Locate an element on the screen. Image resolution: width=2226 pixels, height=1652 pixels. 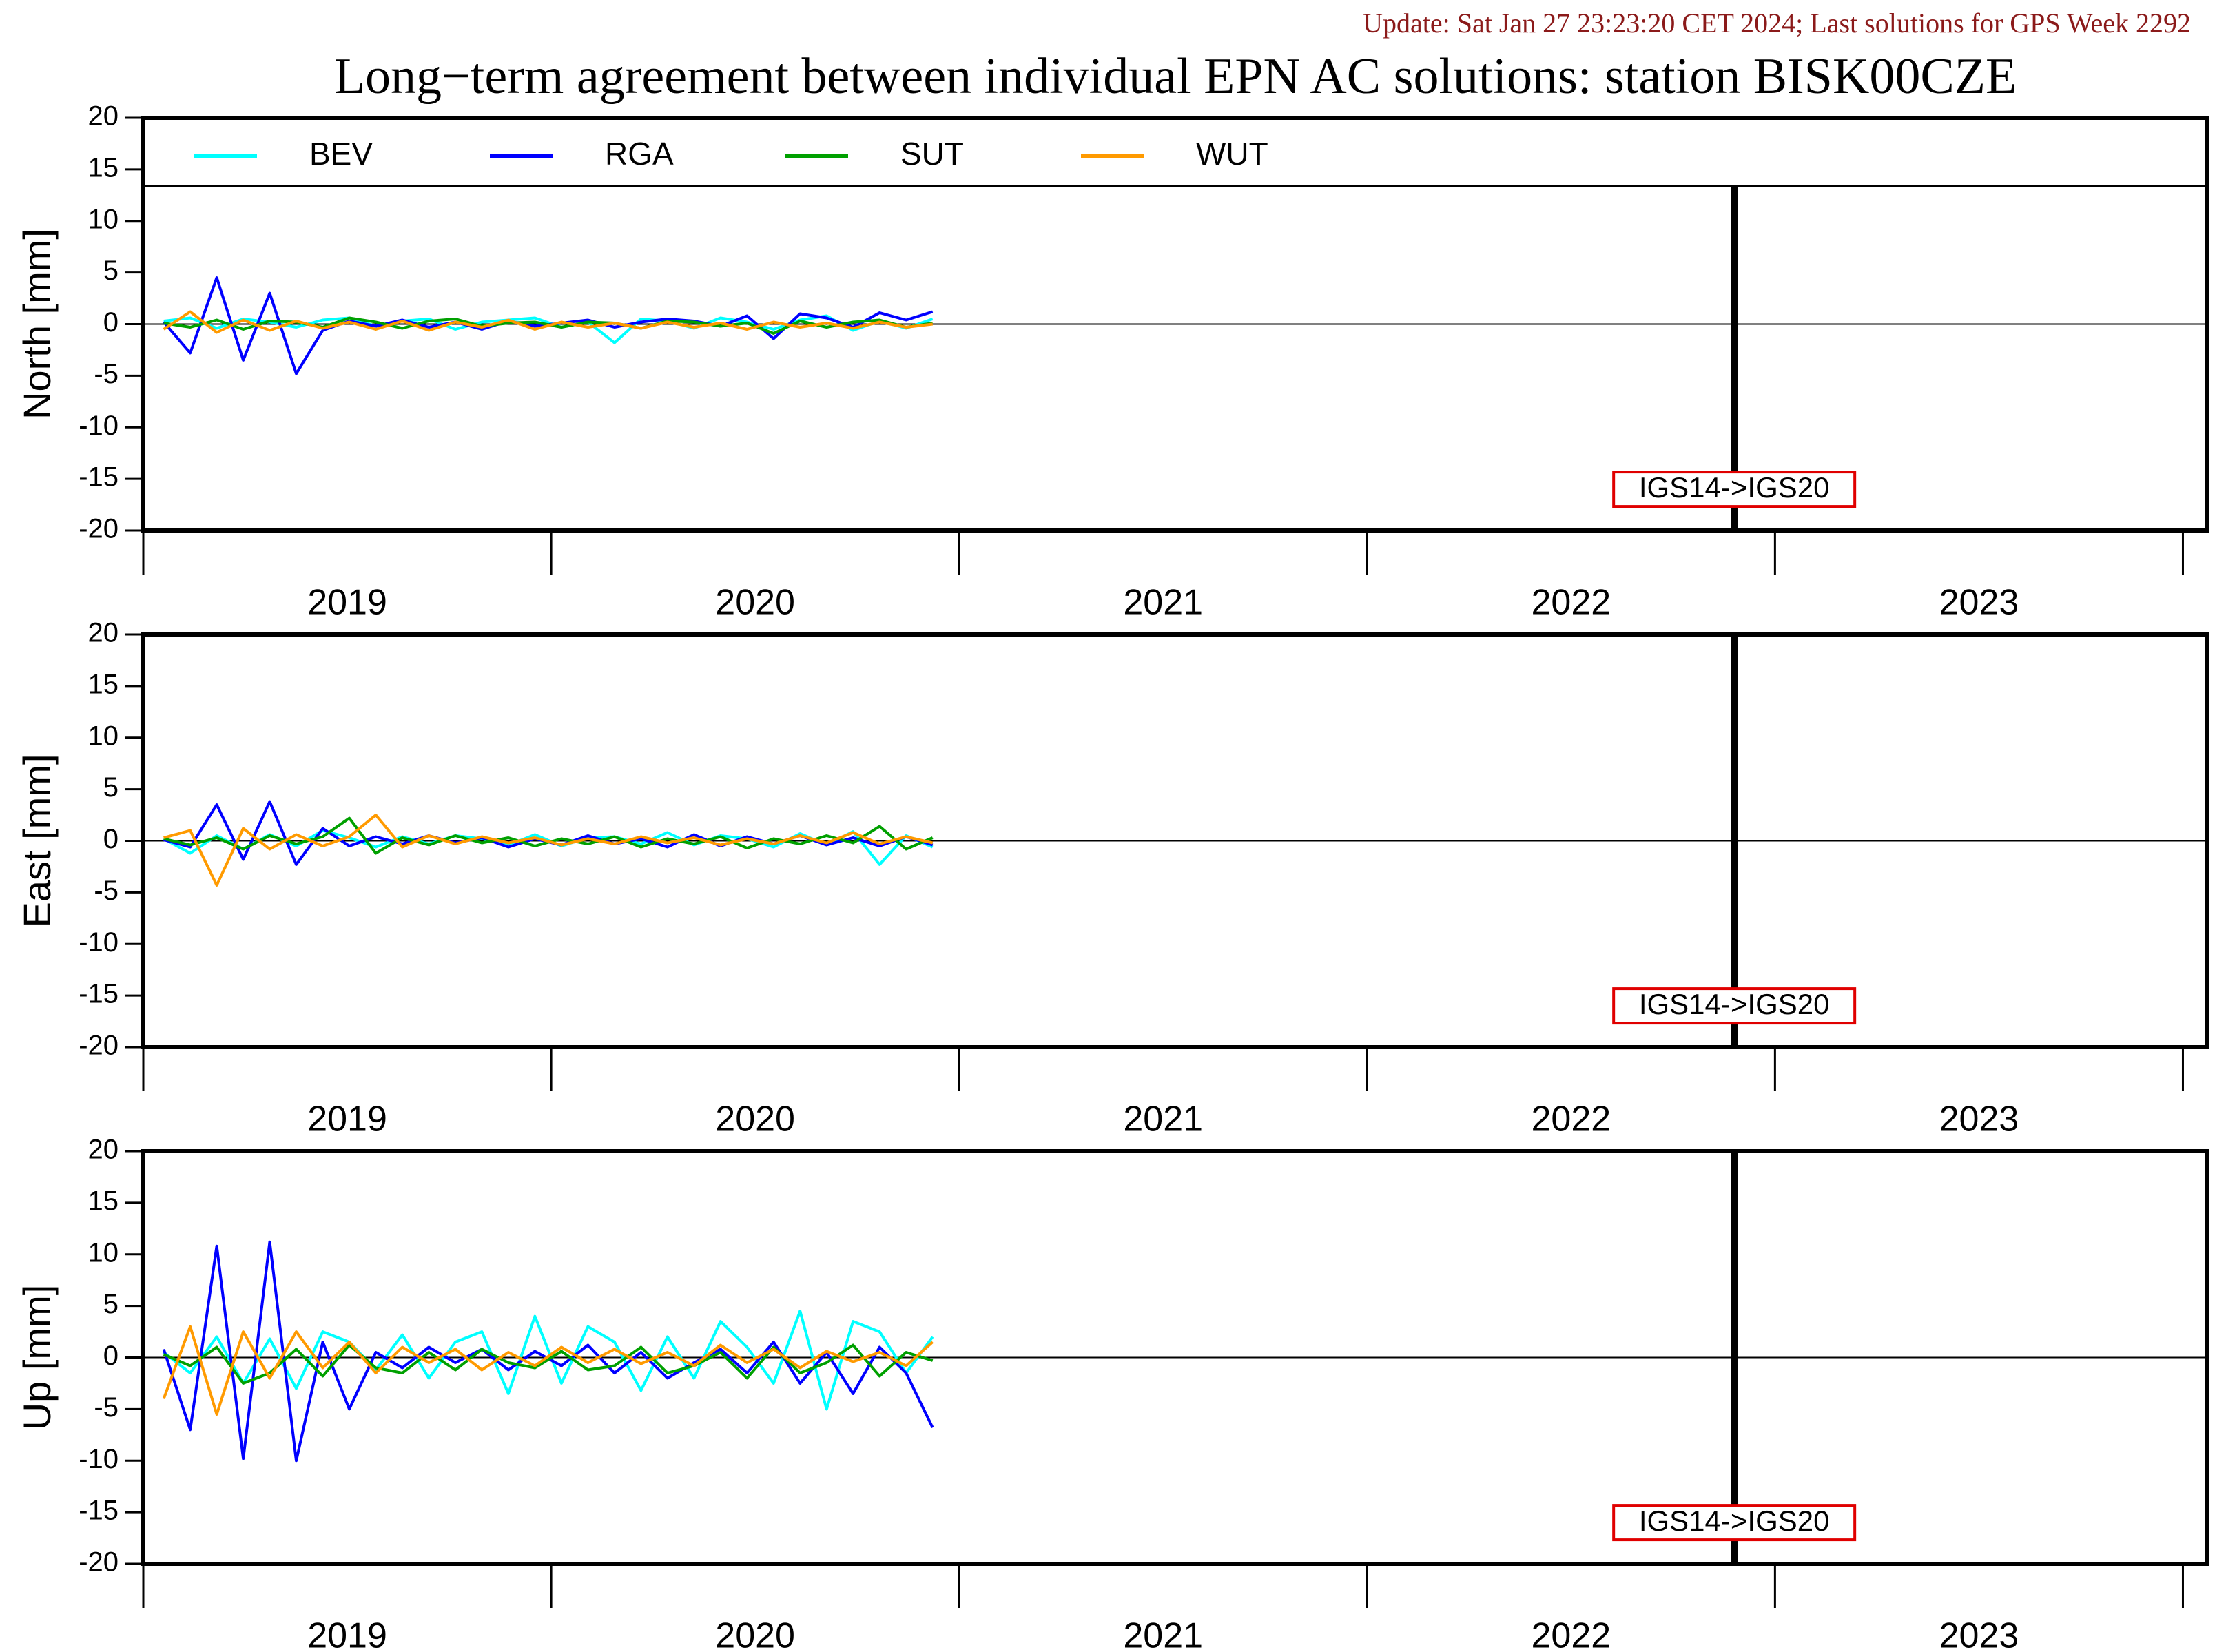
legend-label: BEV is located at coordinates (341, 154).